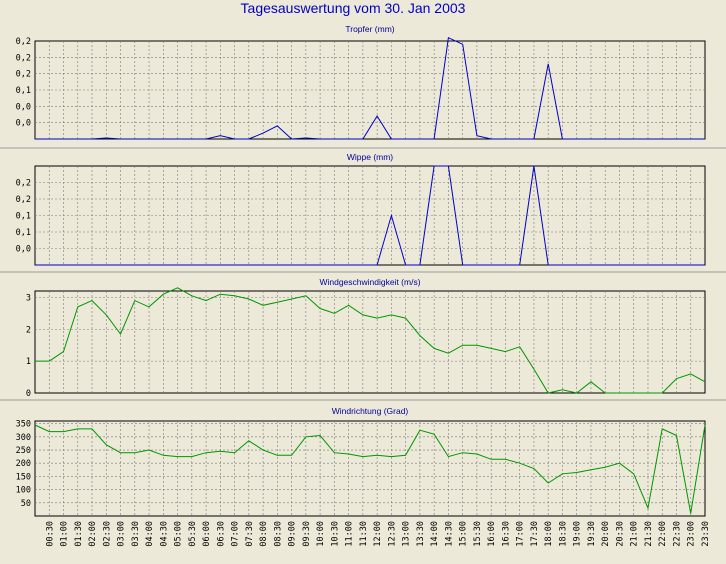 Image resolution: width=726 pixels, height=564 pixels. Describe the element at coordinates (678, 534) in the screenshot. I see `x-tick-label: 22:30` at that location.